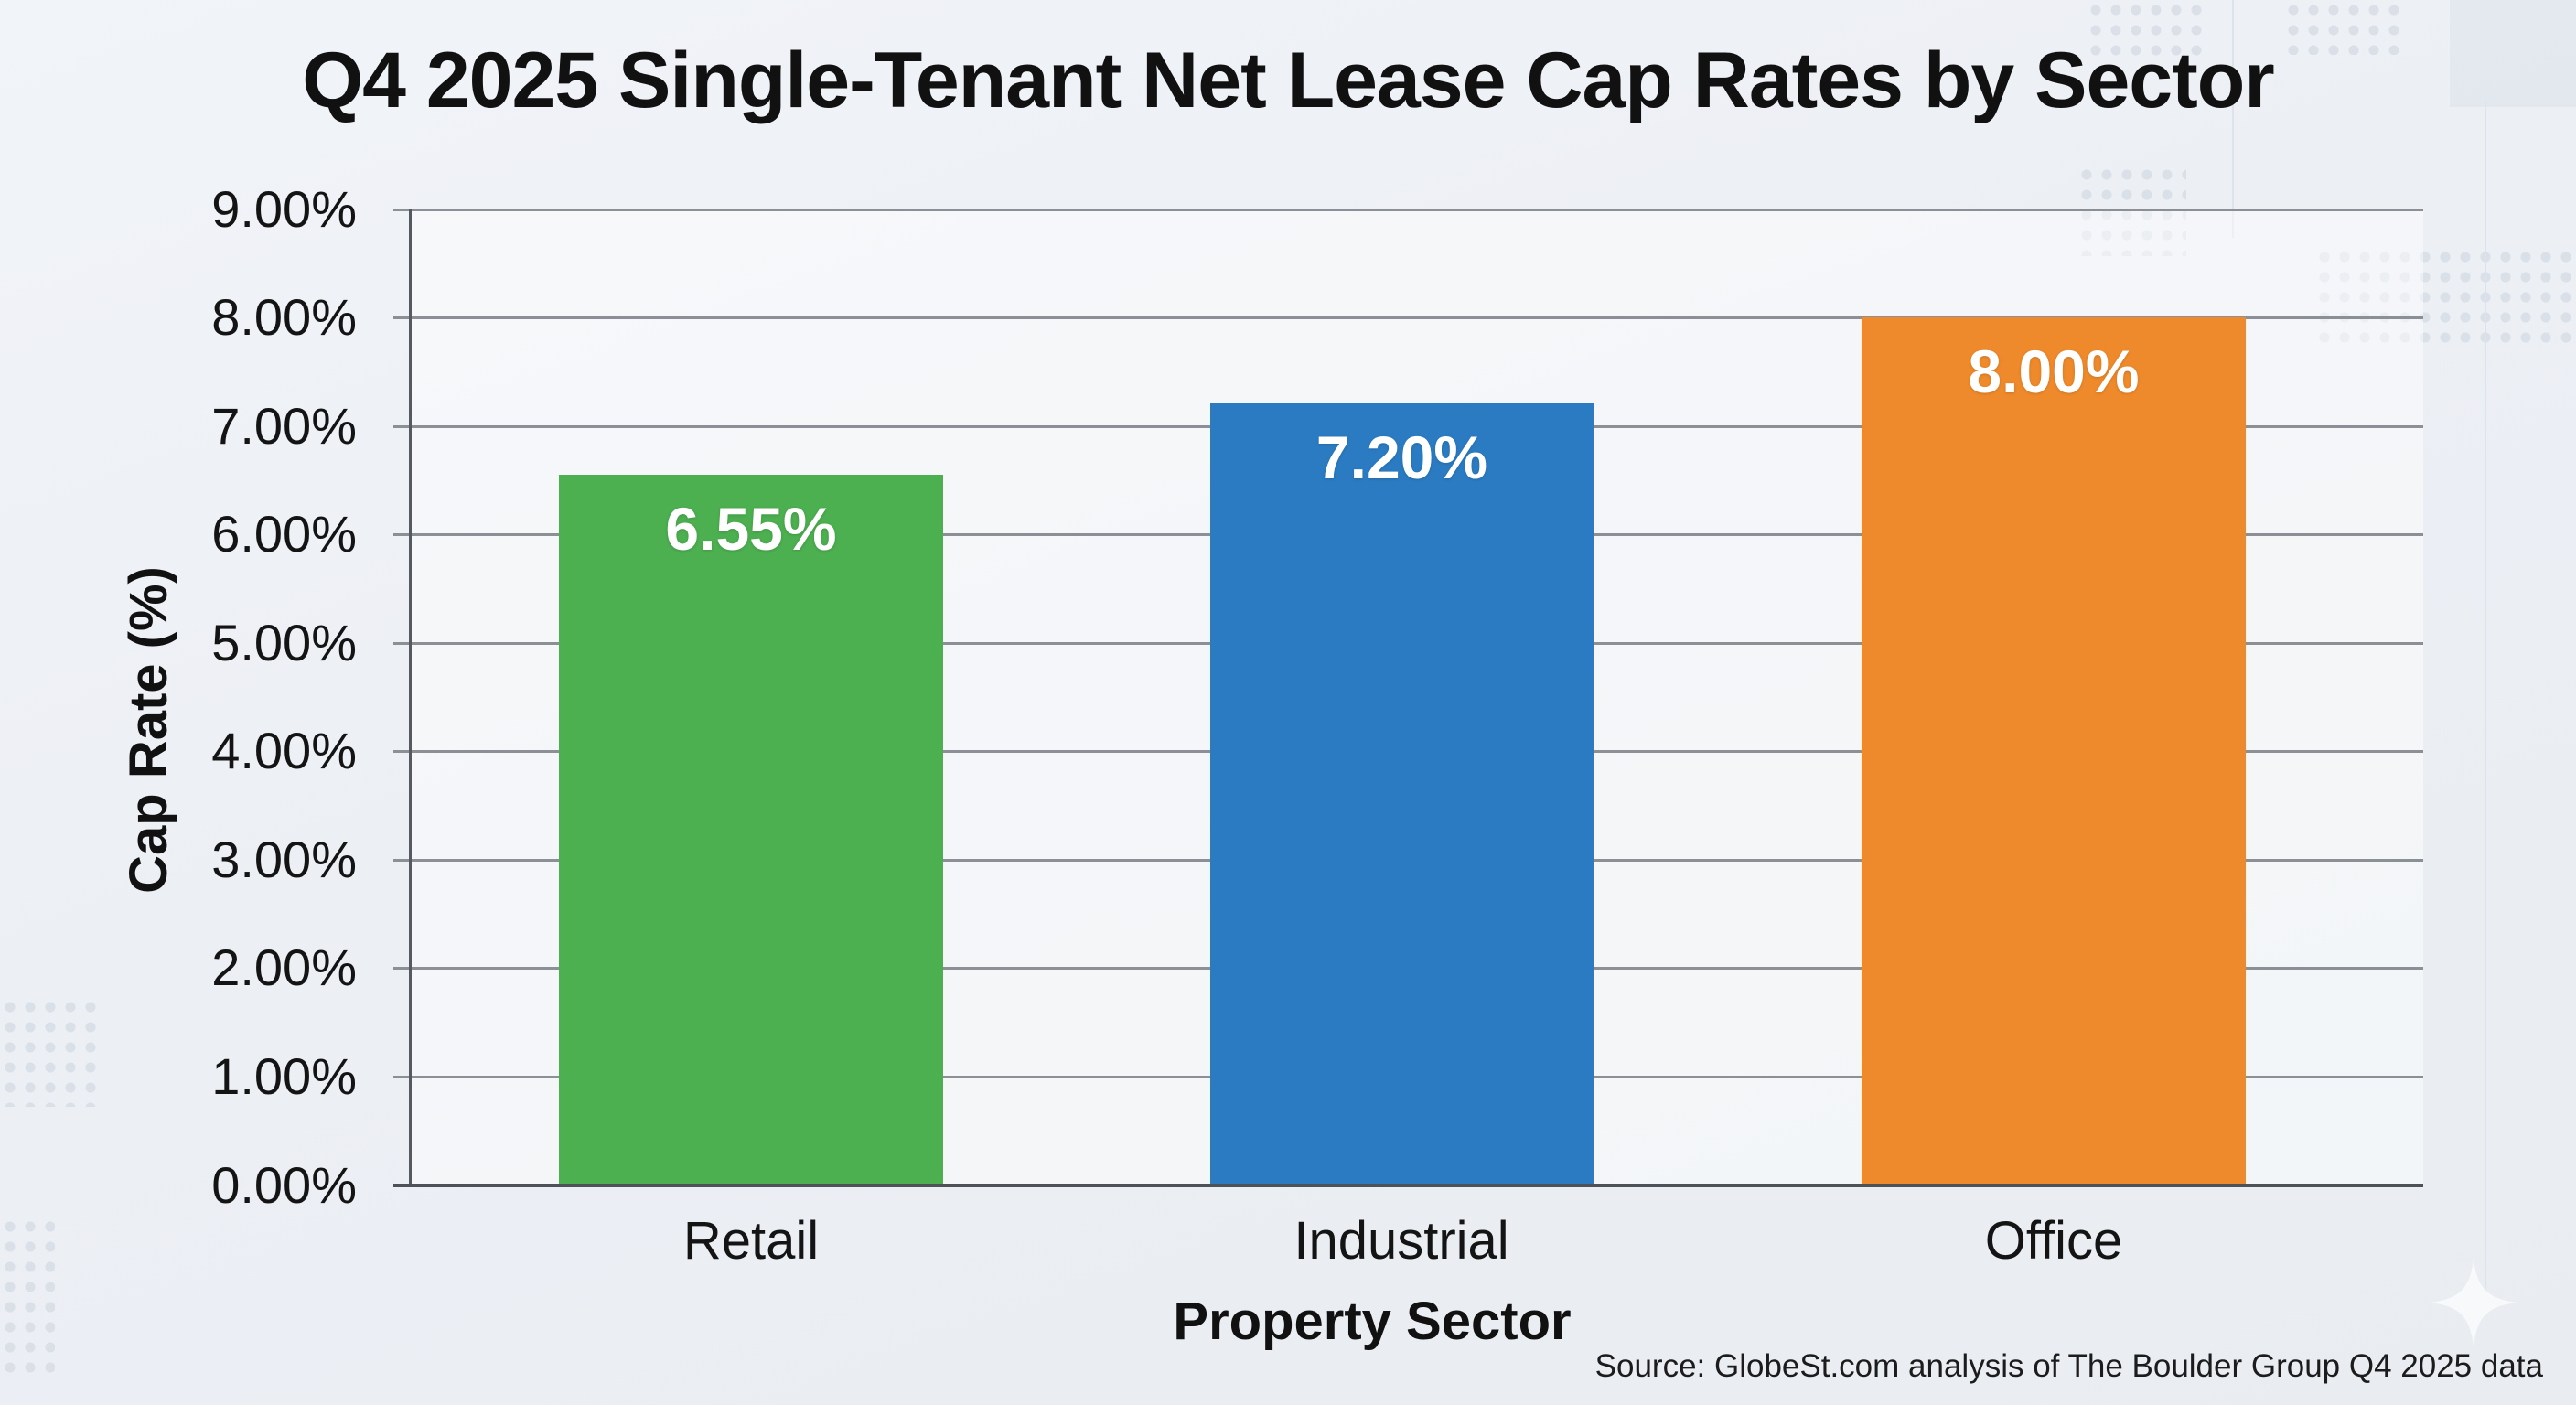 The height and width of the screenshot is (1405, 2576). What do you see at coordinates (284, 643) in the screenshot?
I see `y-tick-label: 5.00%` at bounding box center [284, 643].